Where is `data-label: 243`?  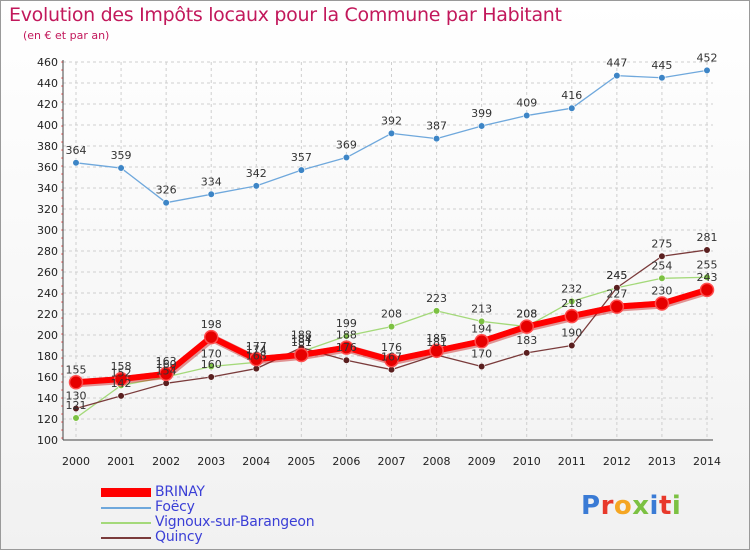 data-label: 243 is located at coordinates (707, 277).